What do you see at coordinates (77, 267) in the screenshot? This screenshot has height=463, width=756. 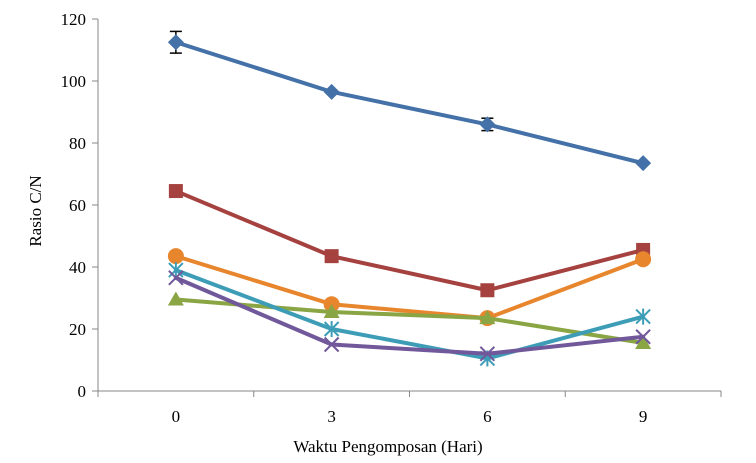 I see `y-tick-label: 40` at bounding box center [77, 267].